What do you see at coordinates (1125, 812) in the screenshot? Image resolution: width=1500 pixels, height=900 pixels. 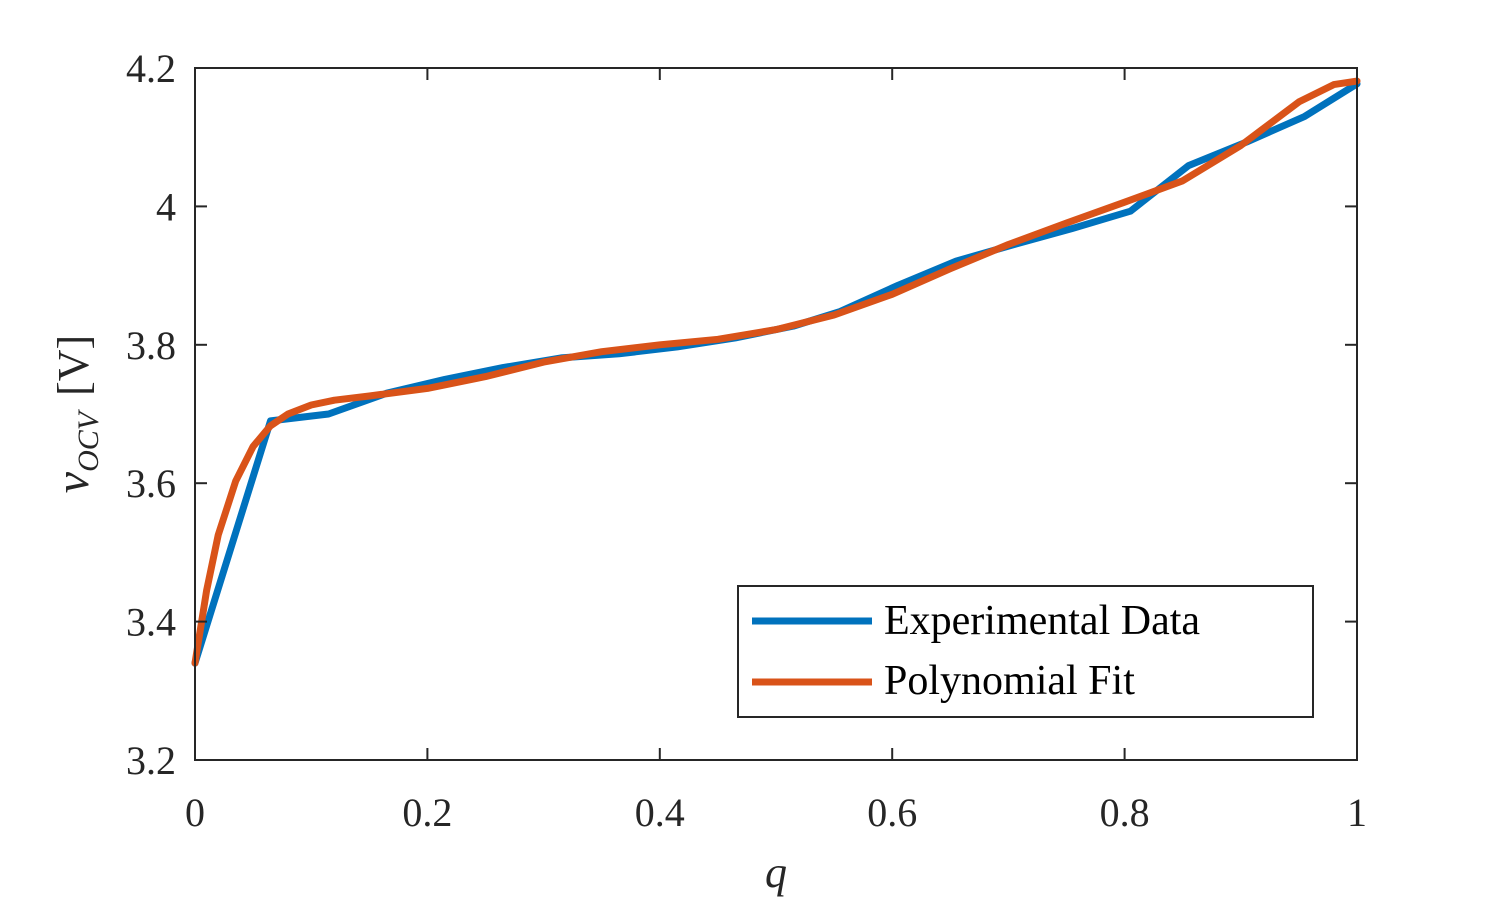 I see `x-tick-label: 0.8` at bounding box center [1125, 812].